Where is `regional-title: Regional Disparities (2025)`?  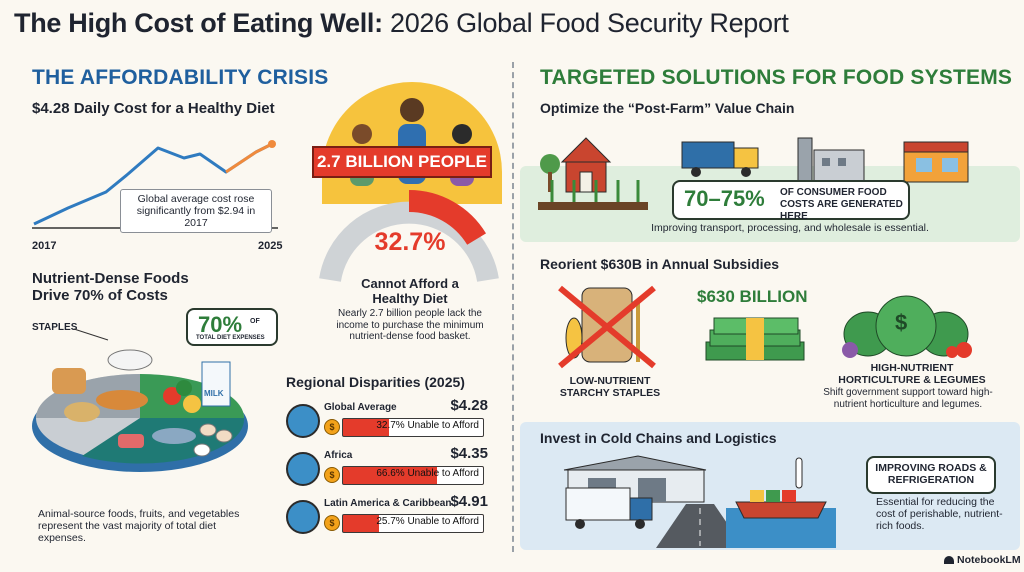
regional-title: Regional Disparities (2025) is located at coordinates (375, 382).